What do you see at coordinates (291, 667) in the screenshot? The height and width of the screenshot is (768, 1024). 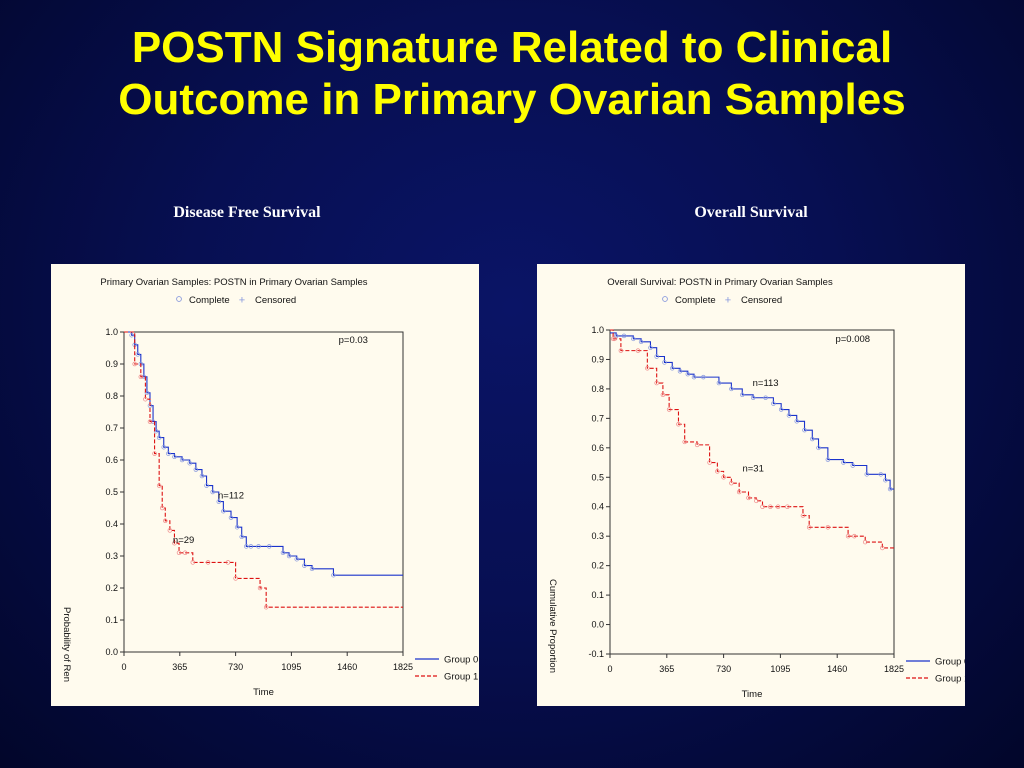 I see `chart0-xtick-label: 1095` at bounding box center [291, 667].